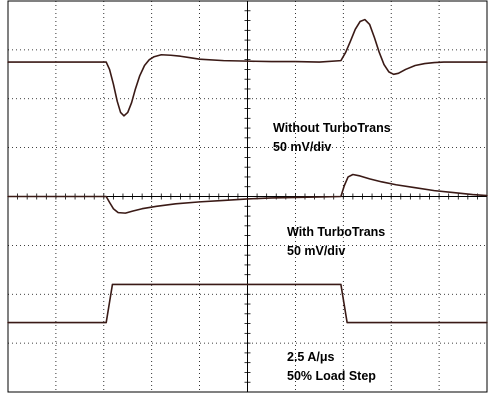 This screenshot has width=488, height=394. What do you see at coordinates (331, 376) in the screenshot?
I see `annotation-load-step-line2: 50% Load Step` at bounding box center [331, 376].